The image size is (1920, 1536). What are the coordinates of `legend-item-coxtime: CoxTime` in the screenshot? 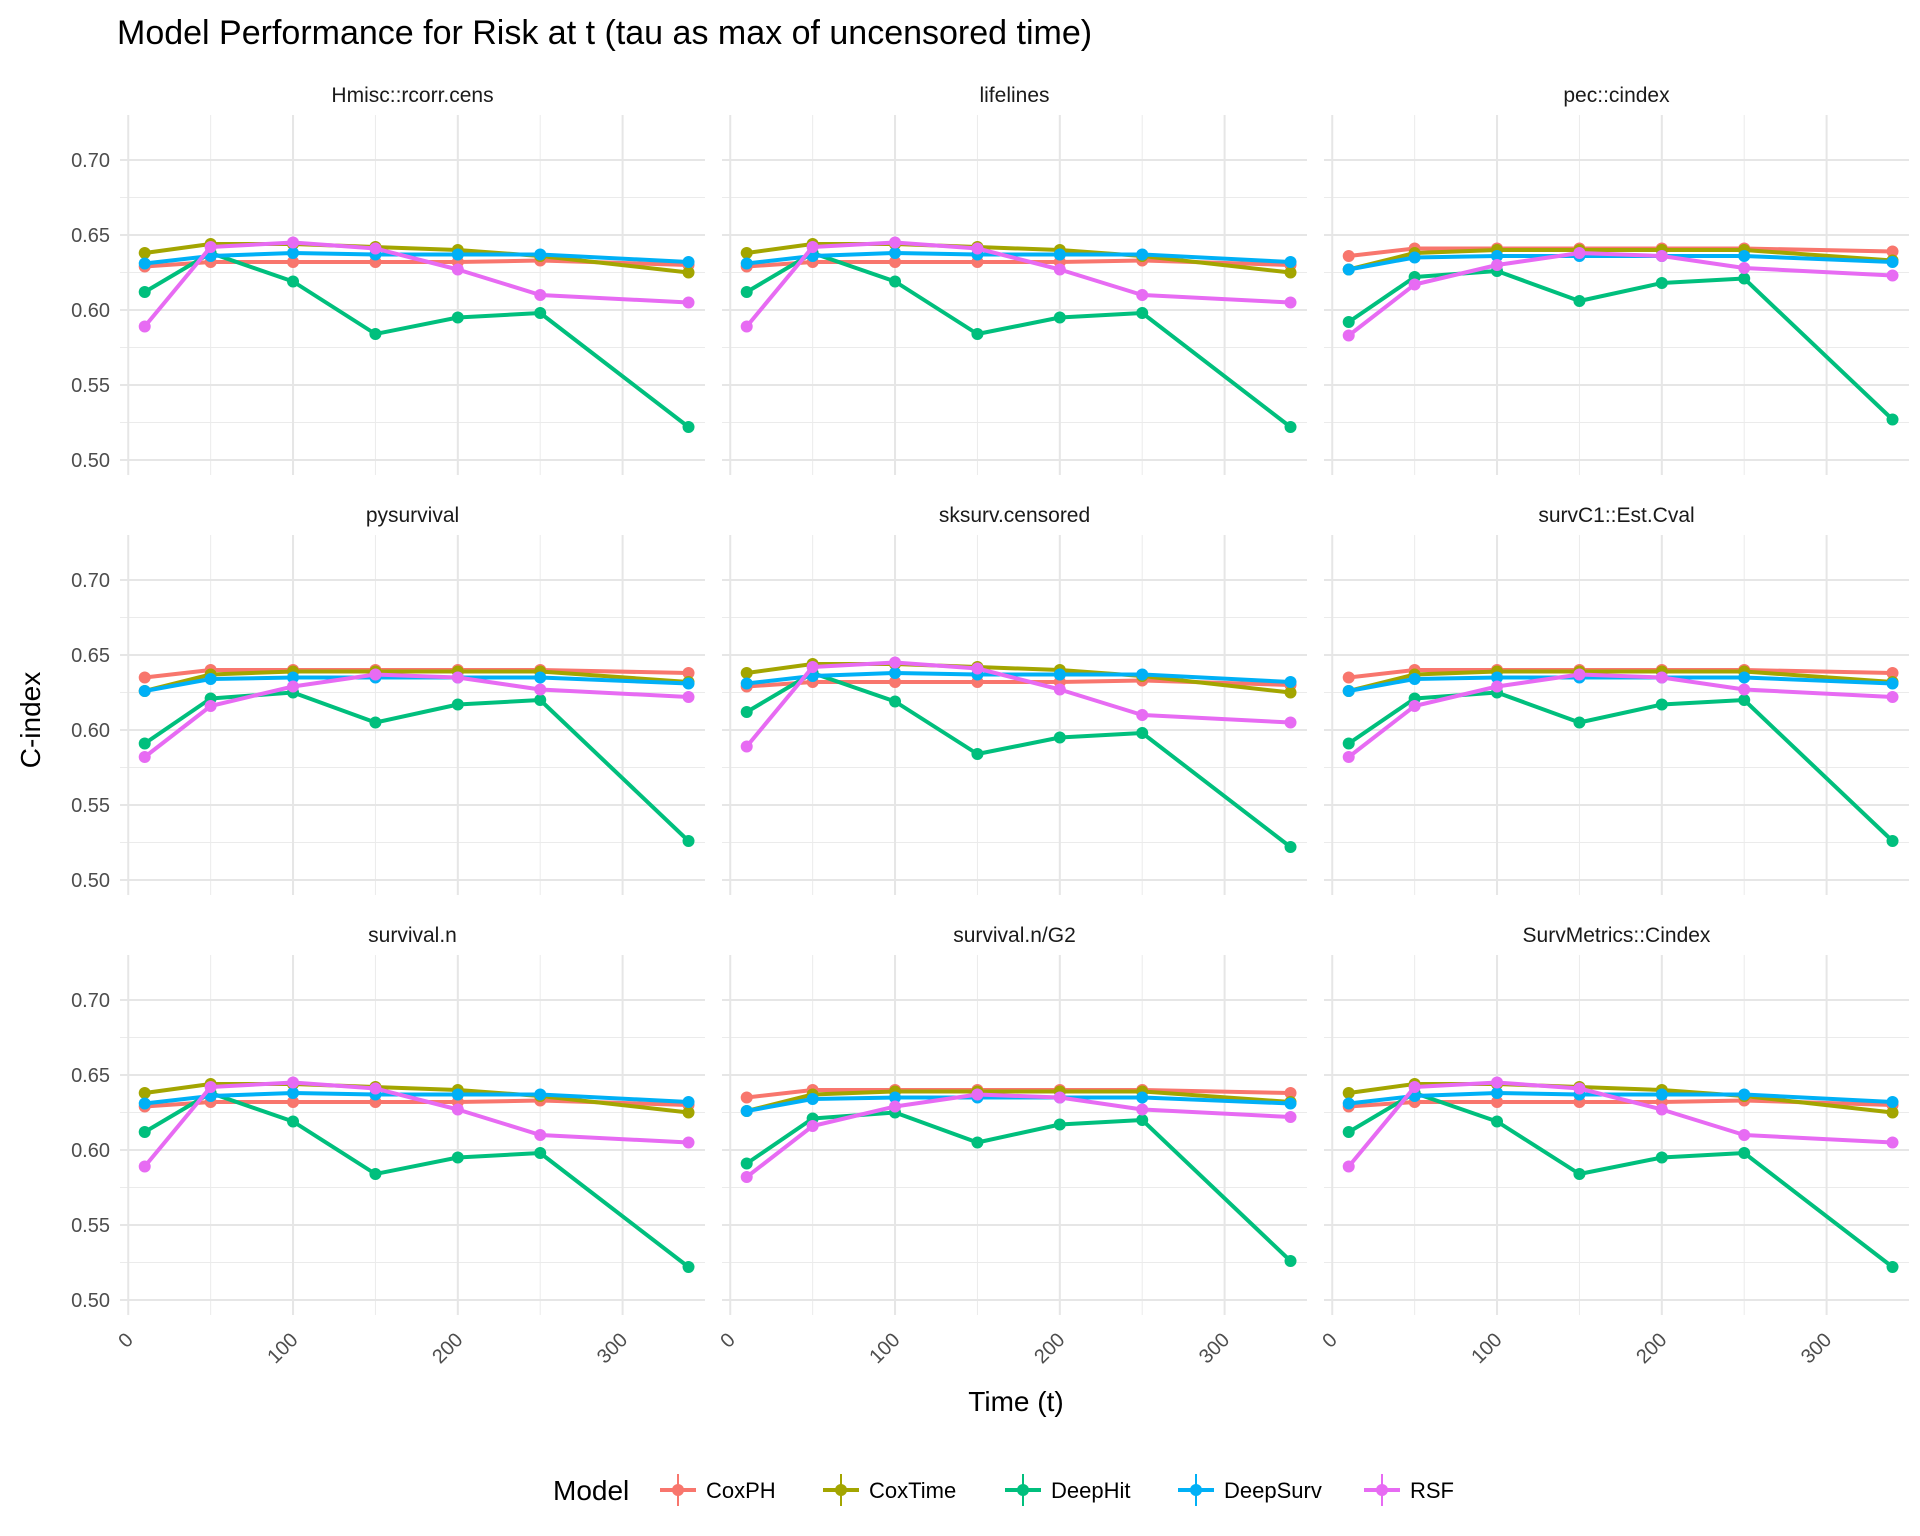 It's located at (889, 1490).